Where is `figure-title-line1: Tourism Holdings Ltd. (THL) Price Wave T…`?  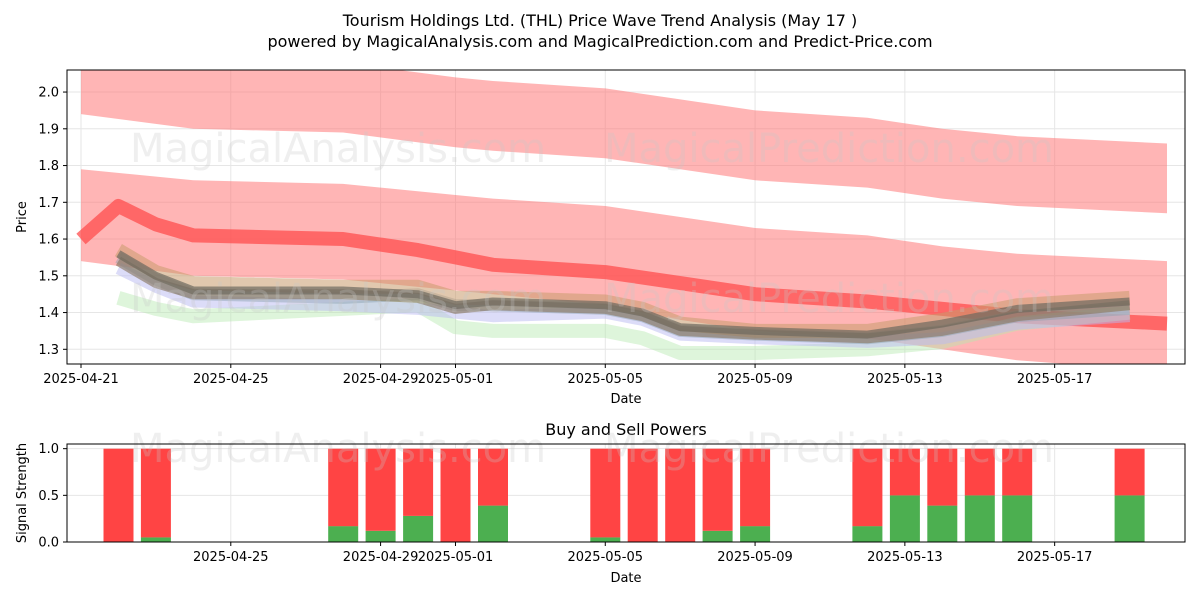
figure-title-line1: Tourism Holdings Ltd. (THL) Price Wave T… is located at coordinates (600, 20).